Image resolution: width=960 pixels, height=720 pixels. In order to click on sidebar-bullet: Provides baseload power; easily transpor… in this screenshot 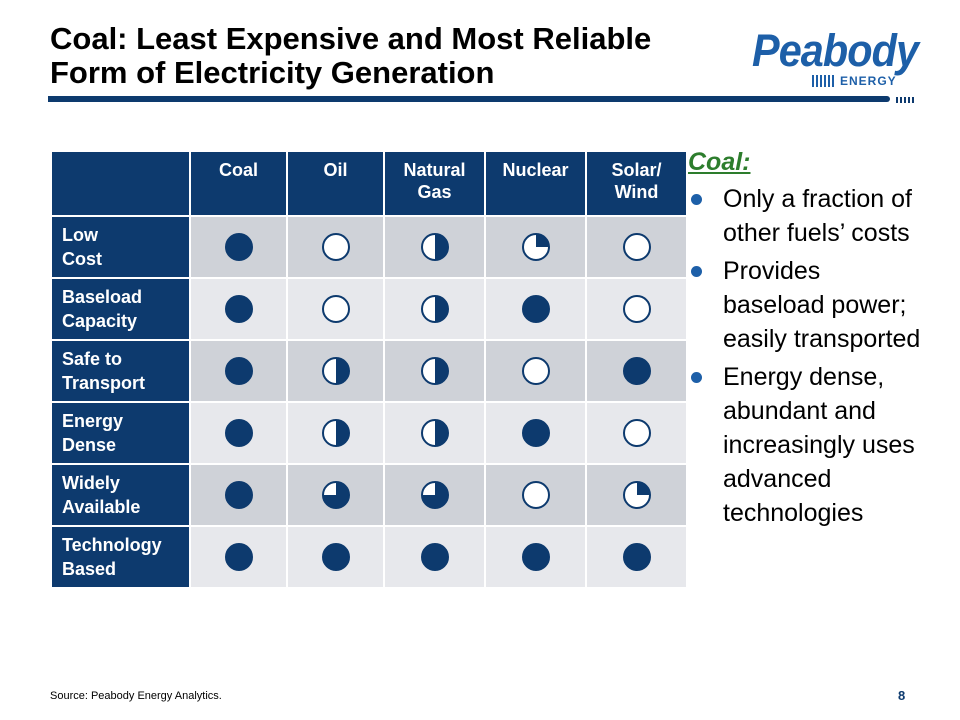, I will do `click(808, 305)`.